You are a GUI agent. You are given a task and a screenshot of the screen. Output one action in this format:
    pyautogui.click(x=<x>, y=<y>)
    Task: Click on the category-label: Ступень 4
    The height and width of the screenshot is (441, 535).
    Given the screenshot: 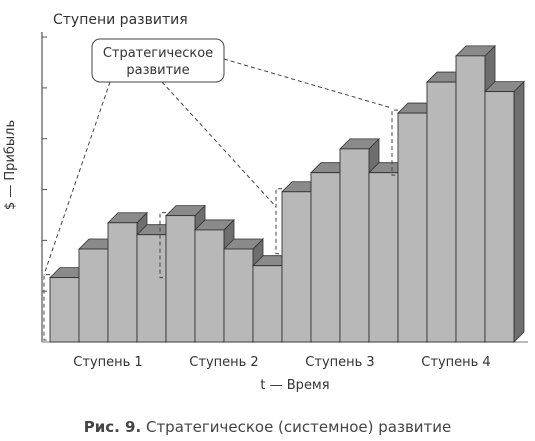 What is the action you would take?
    pyautogui.click(x=455, y=362)
    